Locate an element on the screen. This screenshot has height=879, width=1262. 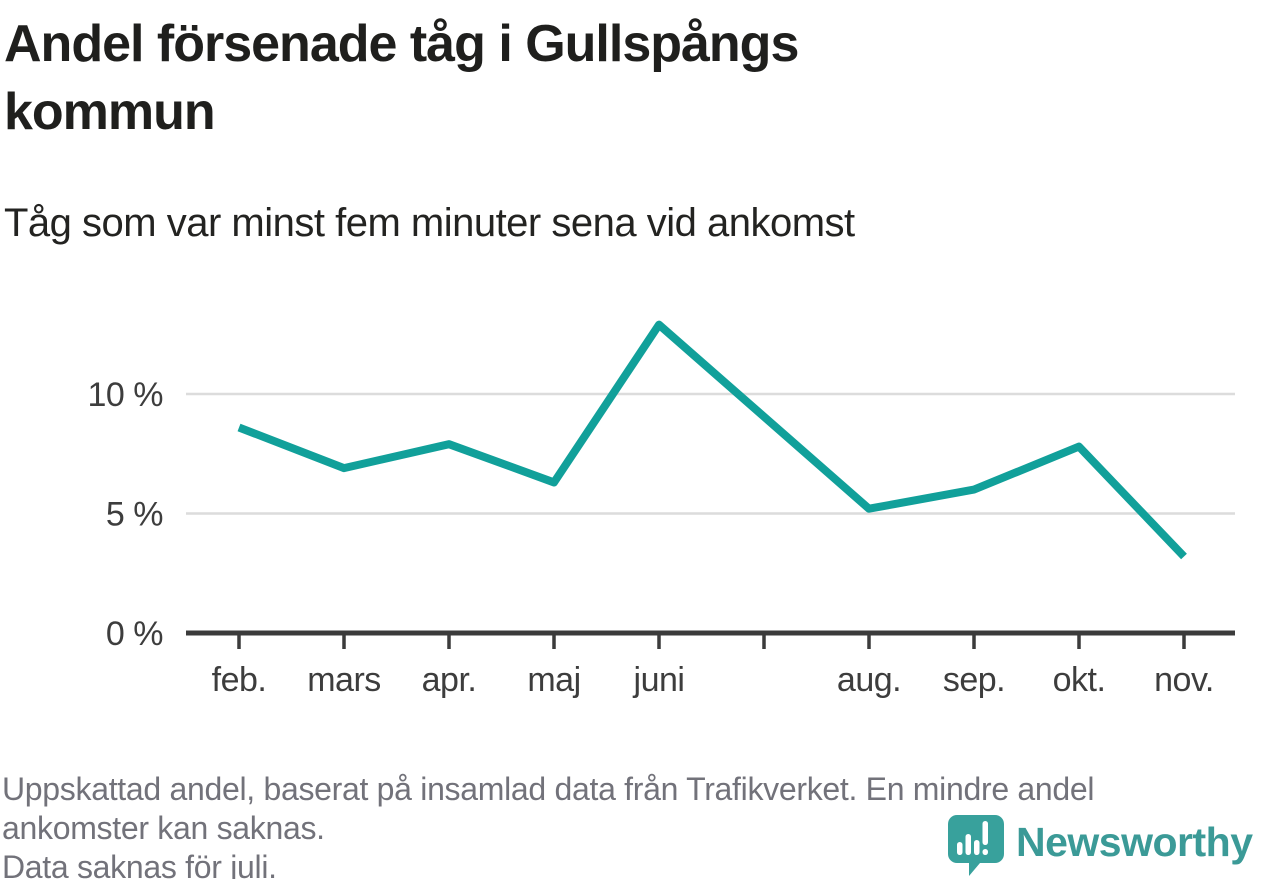
x-axis-tick-label: nov. is located at coordinates (1184, 680).